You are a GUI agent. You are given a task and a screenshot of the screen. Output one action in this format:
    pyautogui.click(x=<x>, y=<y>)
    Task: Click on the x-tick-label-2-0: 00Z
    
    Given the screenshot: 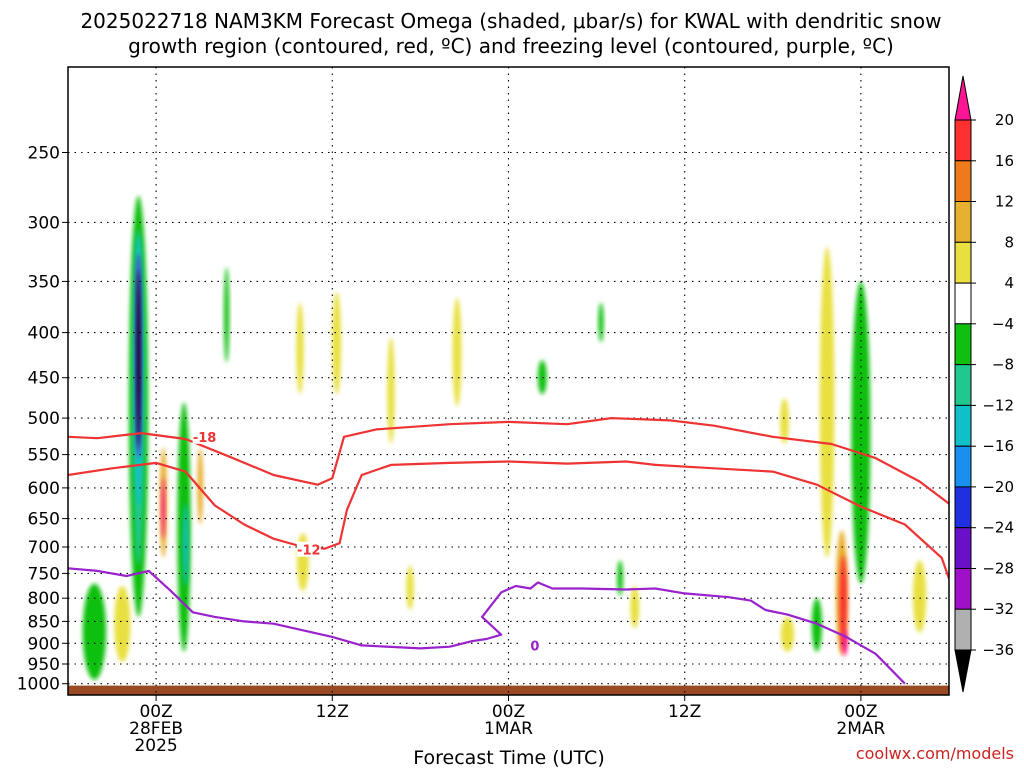 What is the action you would take?
    pyautogui.click(x=508, y=712)
    